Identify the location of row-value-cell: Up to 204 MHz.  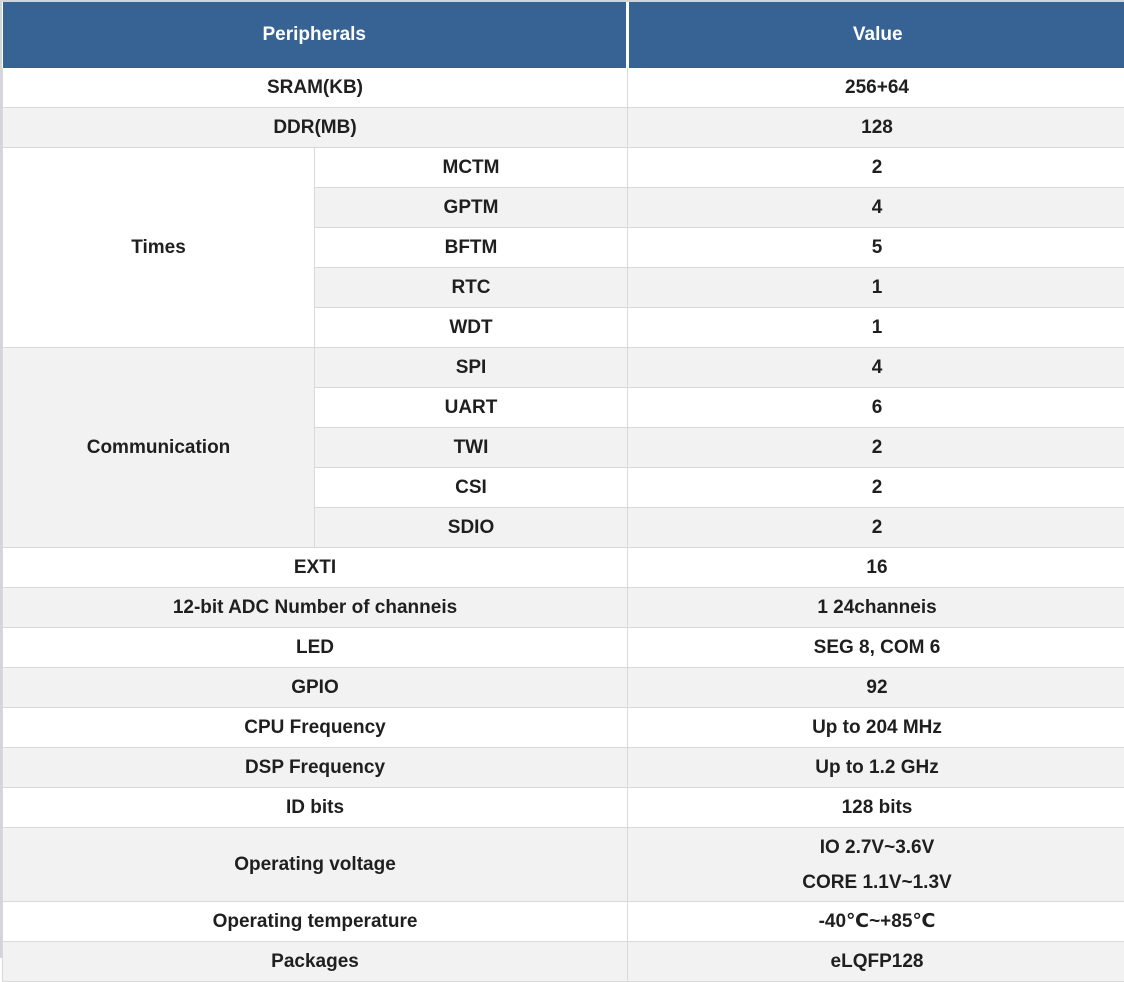
(876, 728).